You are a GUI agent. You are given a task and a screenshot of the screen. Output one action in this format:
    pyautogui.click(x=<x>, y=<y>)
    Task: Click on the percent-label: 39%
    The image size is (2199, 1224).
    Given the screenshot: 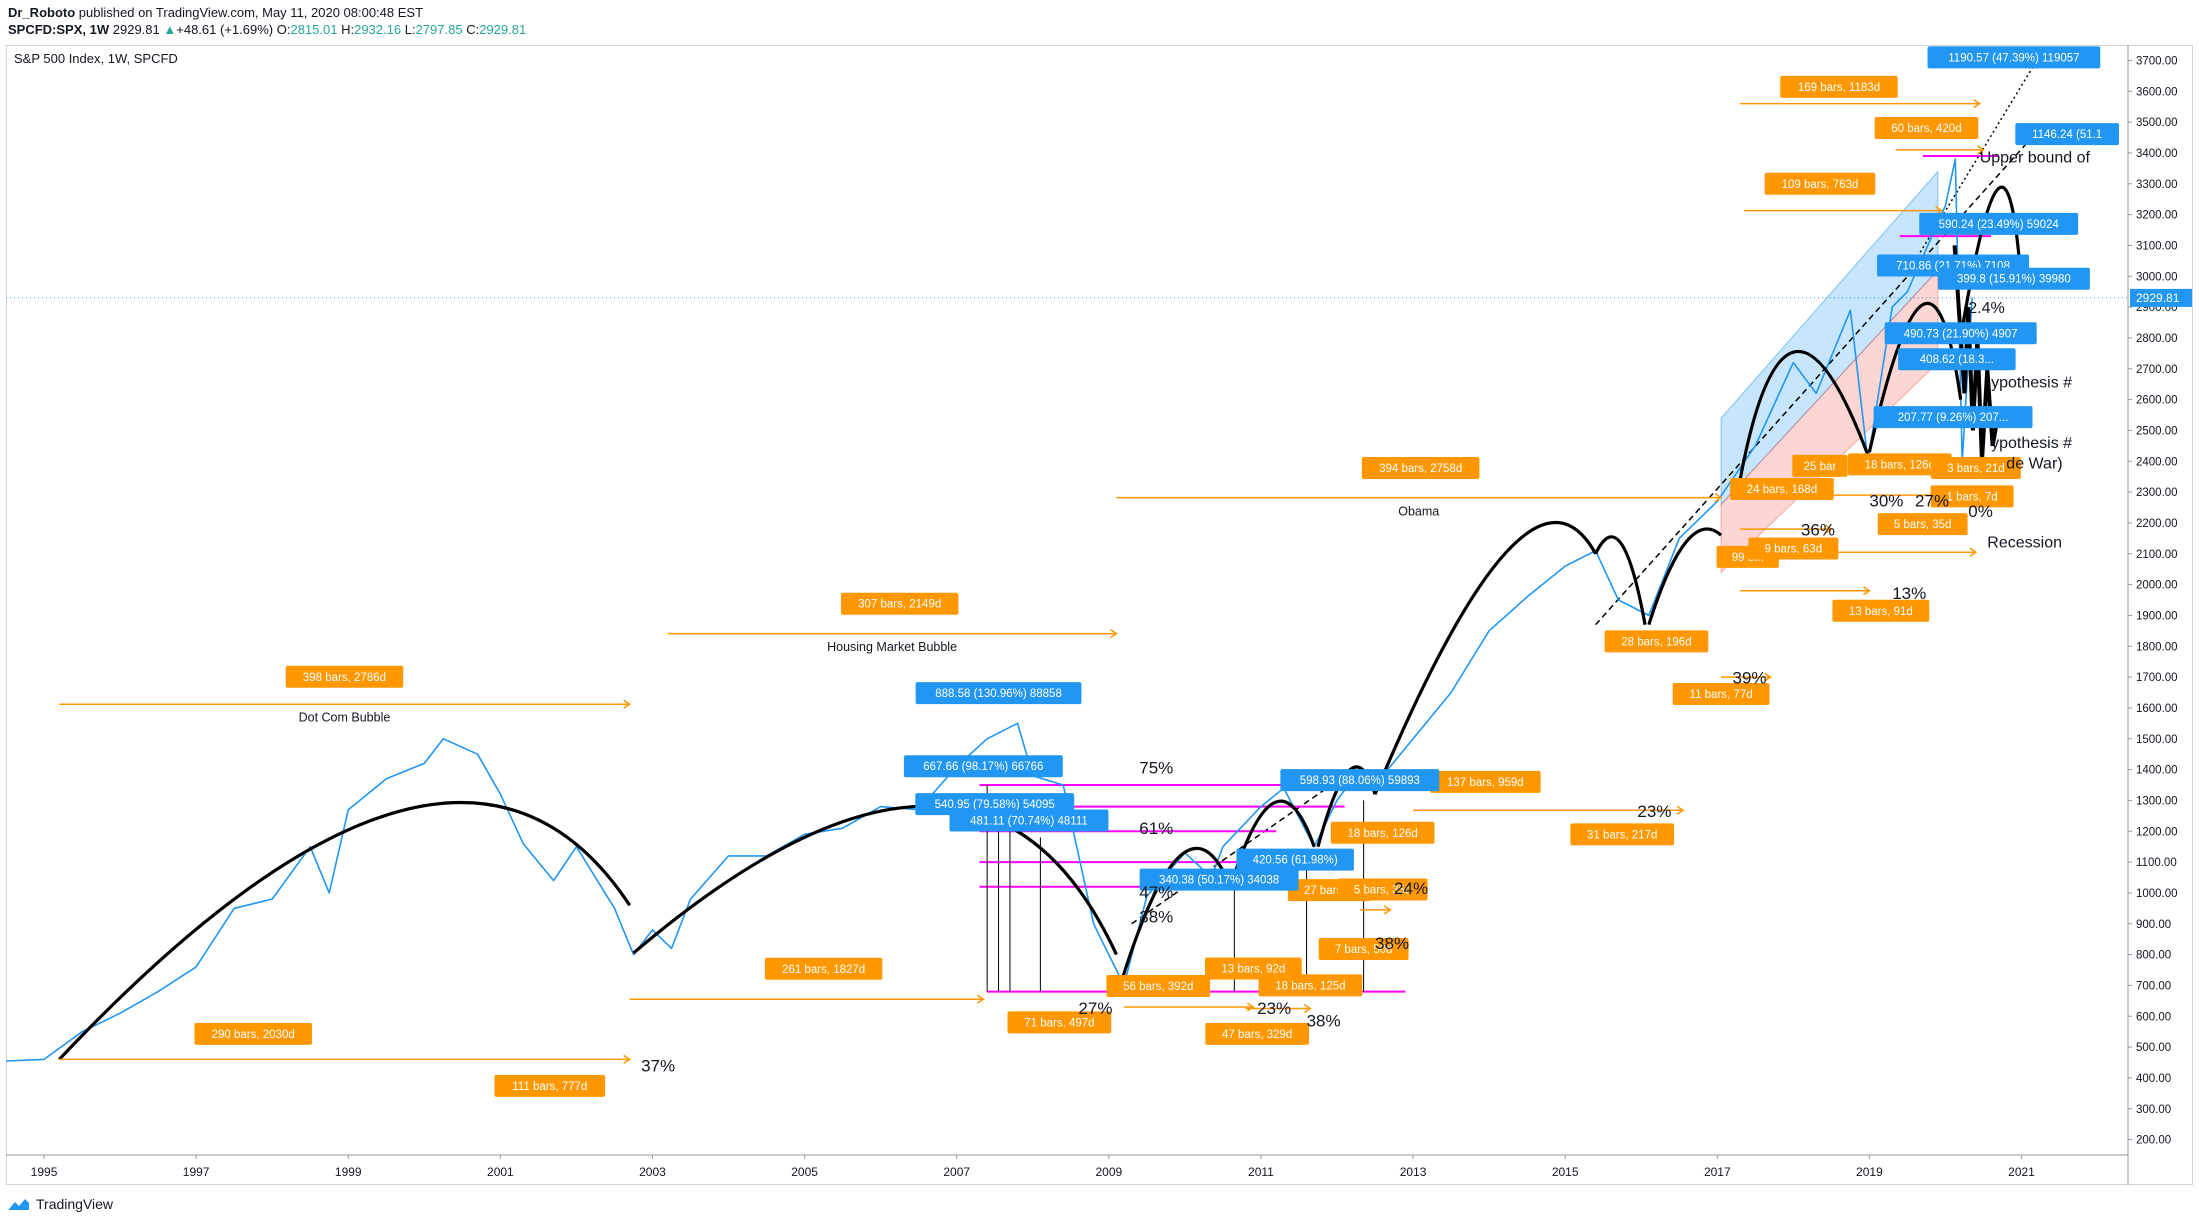 What is the action you would take?
    pyautogui.click(x=1750, y=678)
    